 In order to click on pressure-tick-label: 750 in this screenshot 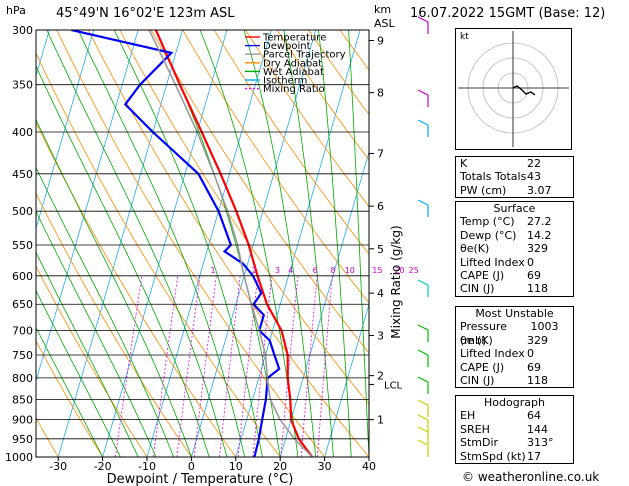, I will do `click(22, 355)`.